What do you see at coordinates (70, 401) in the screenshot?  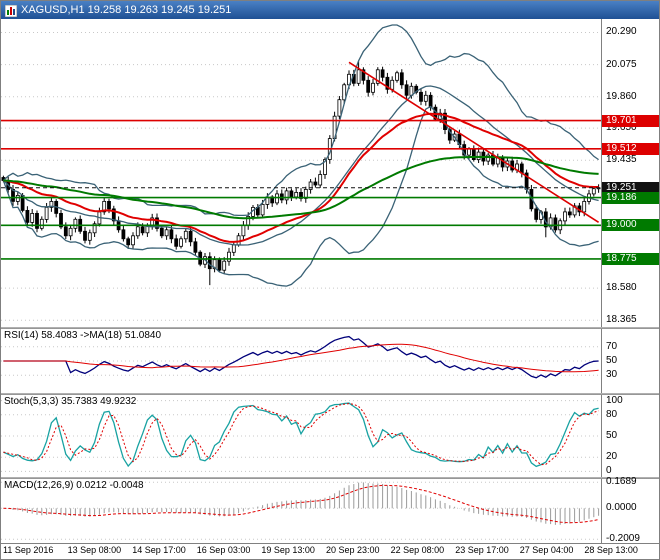 I see `stoch-label: Stoch(5,3,3) 35.7383 49.9232` at bounding box center [70, 401].